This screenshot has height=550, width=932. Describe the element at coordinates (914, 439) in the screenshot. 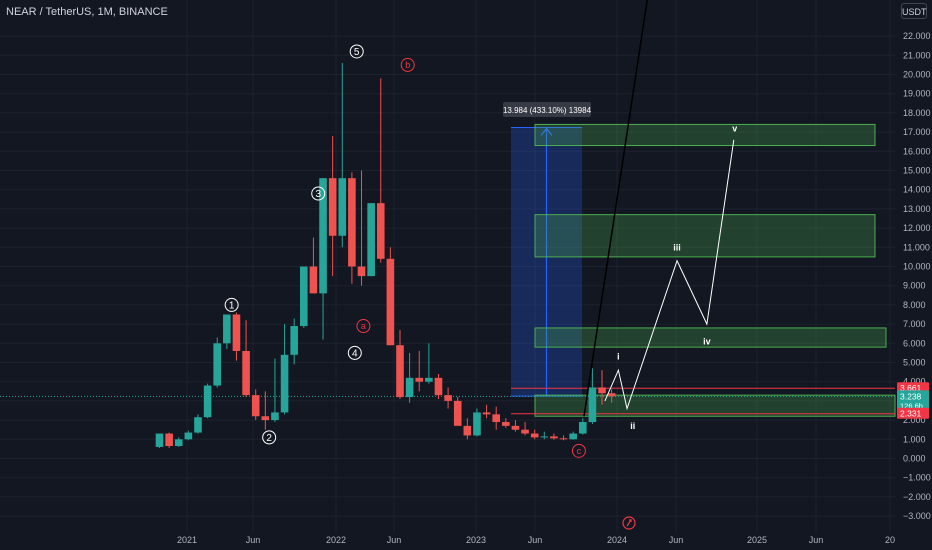

I see `y-tick-label: 1.000` at that location.